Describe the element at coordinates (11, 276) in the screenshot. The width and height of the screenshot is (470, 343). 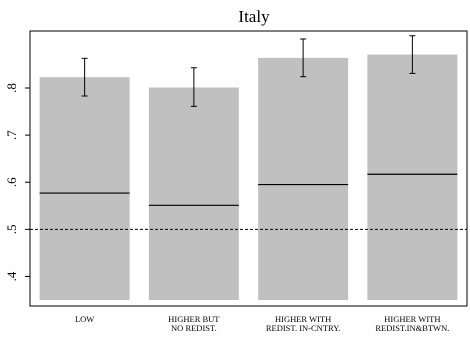
I see `y-tick-label: .4` at that location.